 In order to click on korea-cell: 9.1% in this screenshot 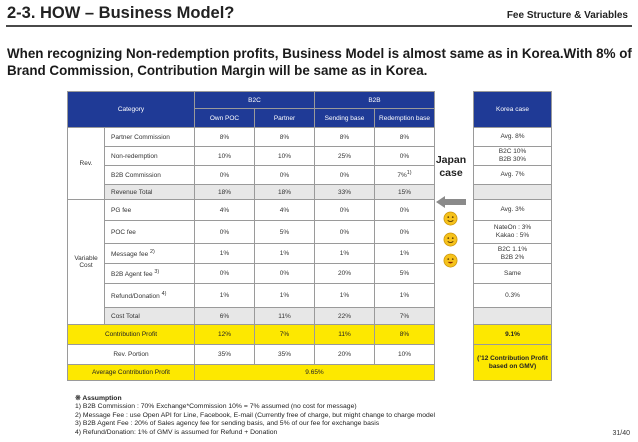, I will do `click(512, 334)`.